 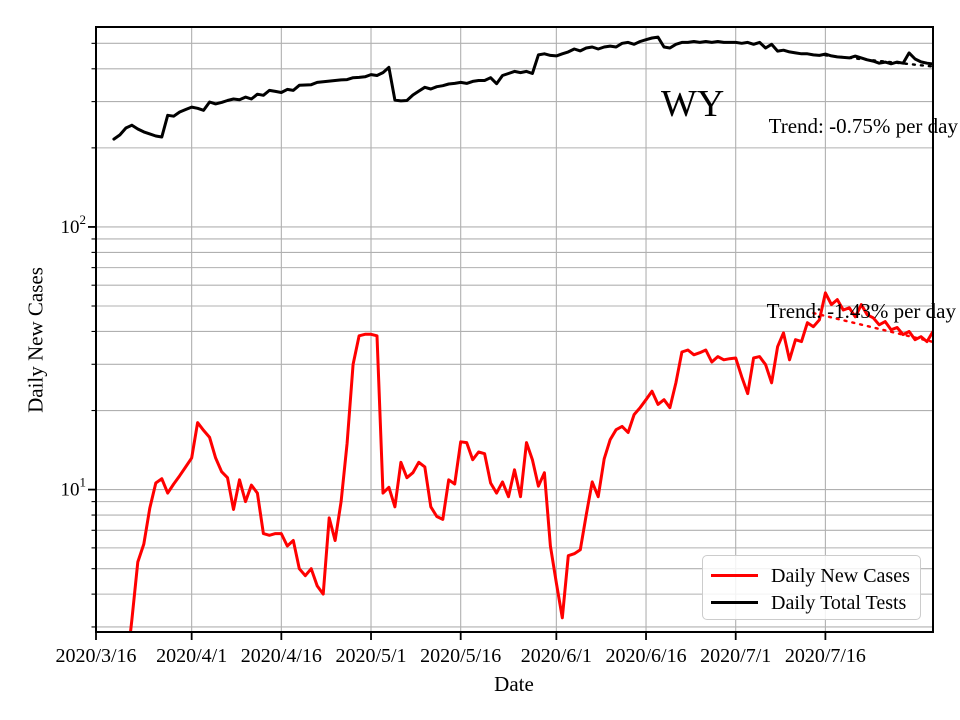 I want to click on legend-item-daily-total-tests: Daily Total Tests, so click(x=815, y=602).